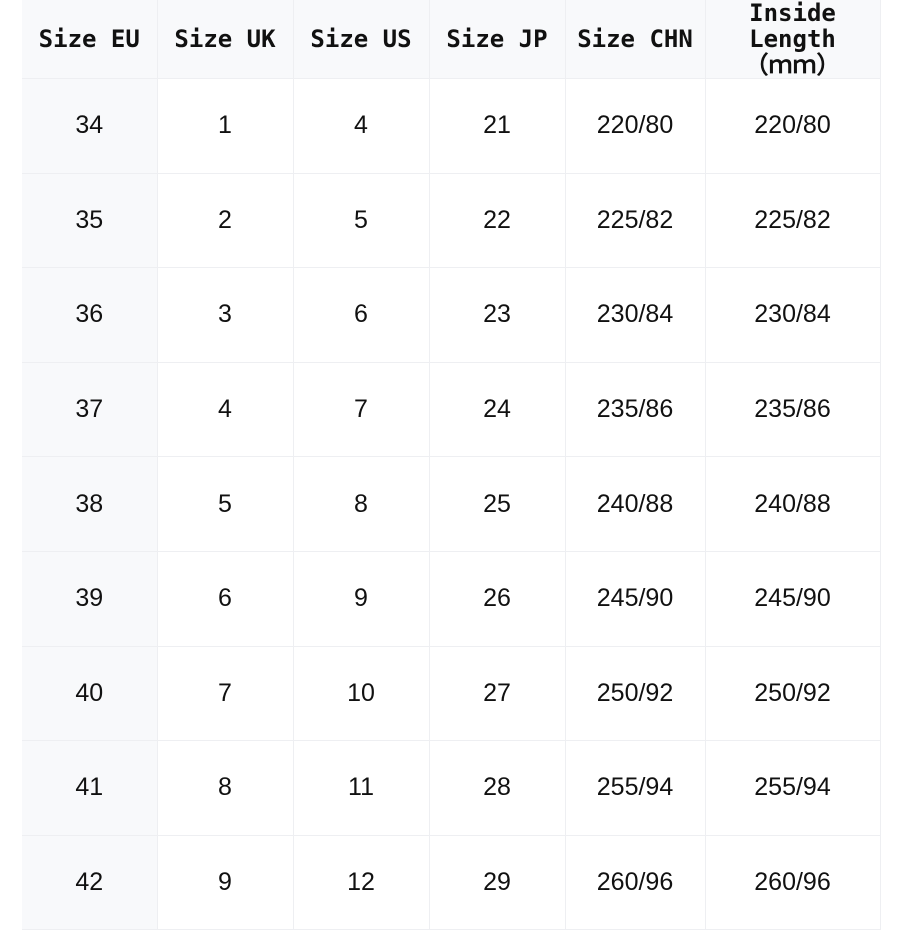  I want to click on table-row: 42 9 12 29 260/96 260/96, so click(451, 882).